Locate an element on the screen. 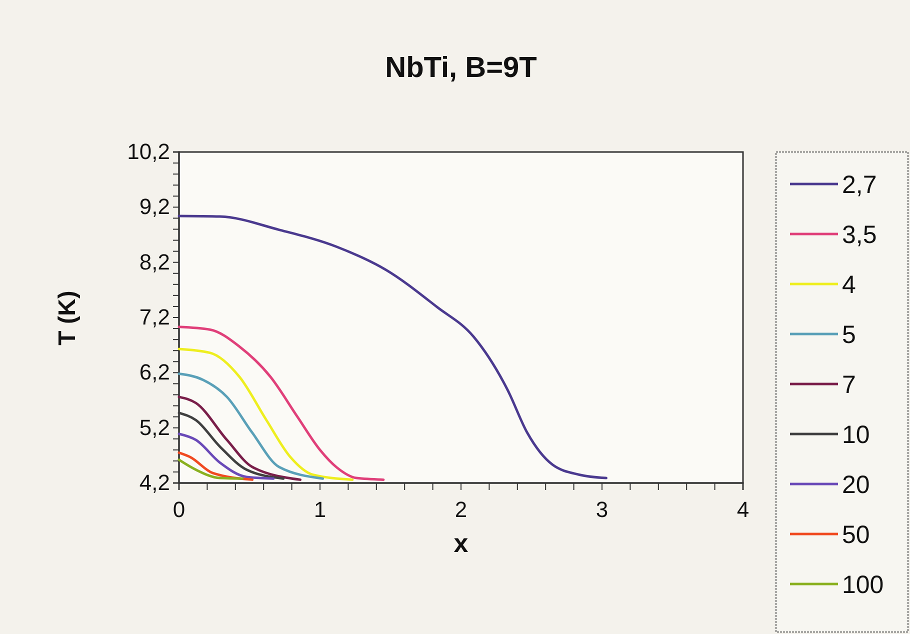  legend-label: 3,5 is located at coordinates (859, 235).